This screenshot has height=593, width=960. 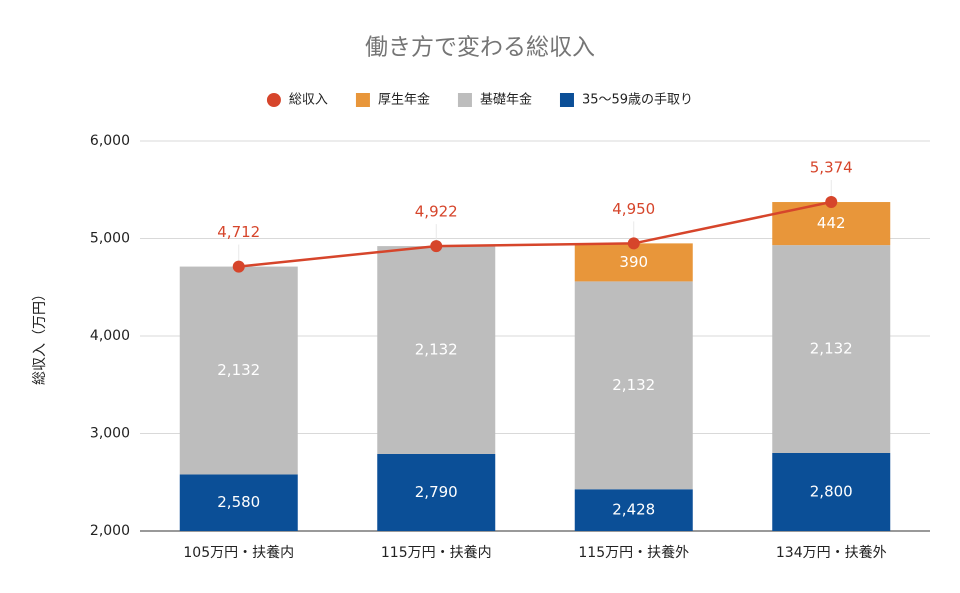 I want to click on chart-title: 働き方で変わる総収入, so click(x=480, y=48).